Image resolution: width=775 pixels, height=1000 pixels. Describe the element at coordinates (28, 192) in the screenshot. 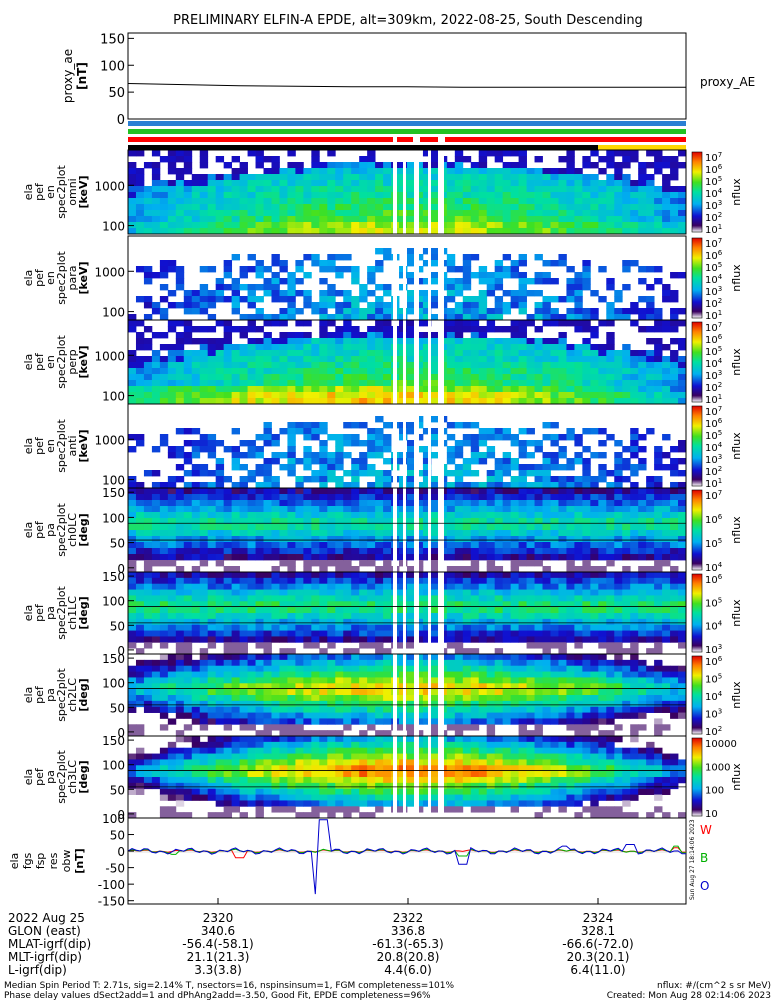

I see `ylabel-part: ela` at that location.